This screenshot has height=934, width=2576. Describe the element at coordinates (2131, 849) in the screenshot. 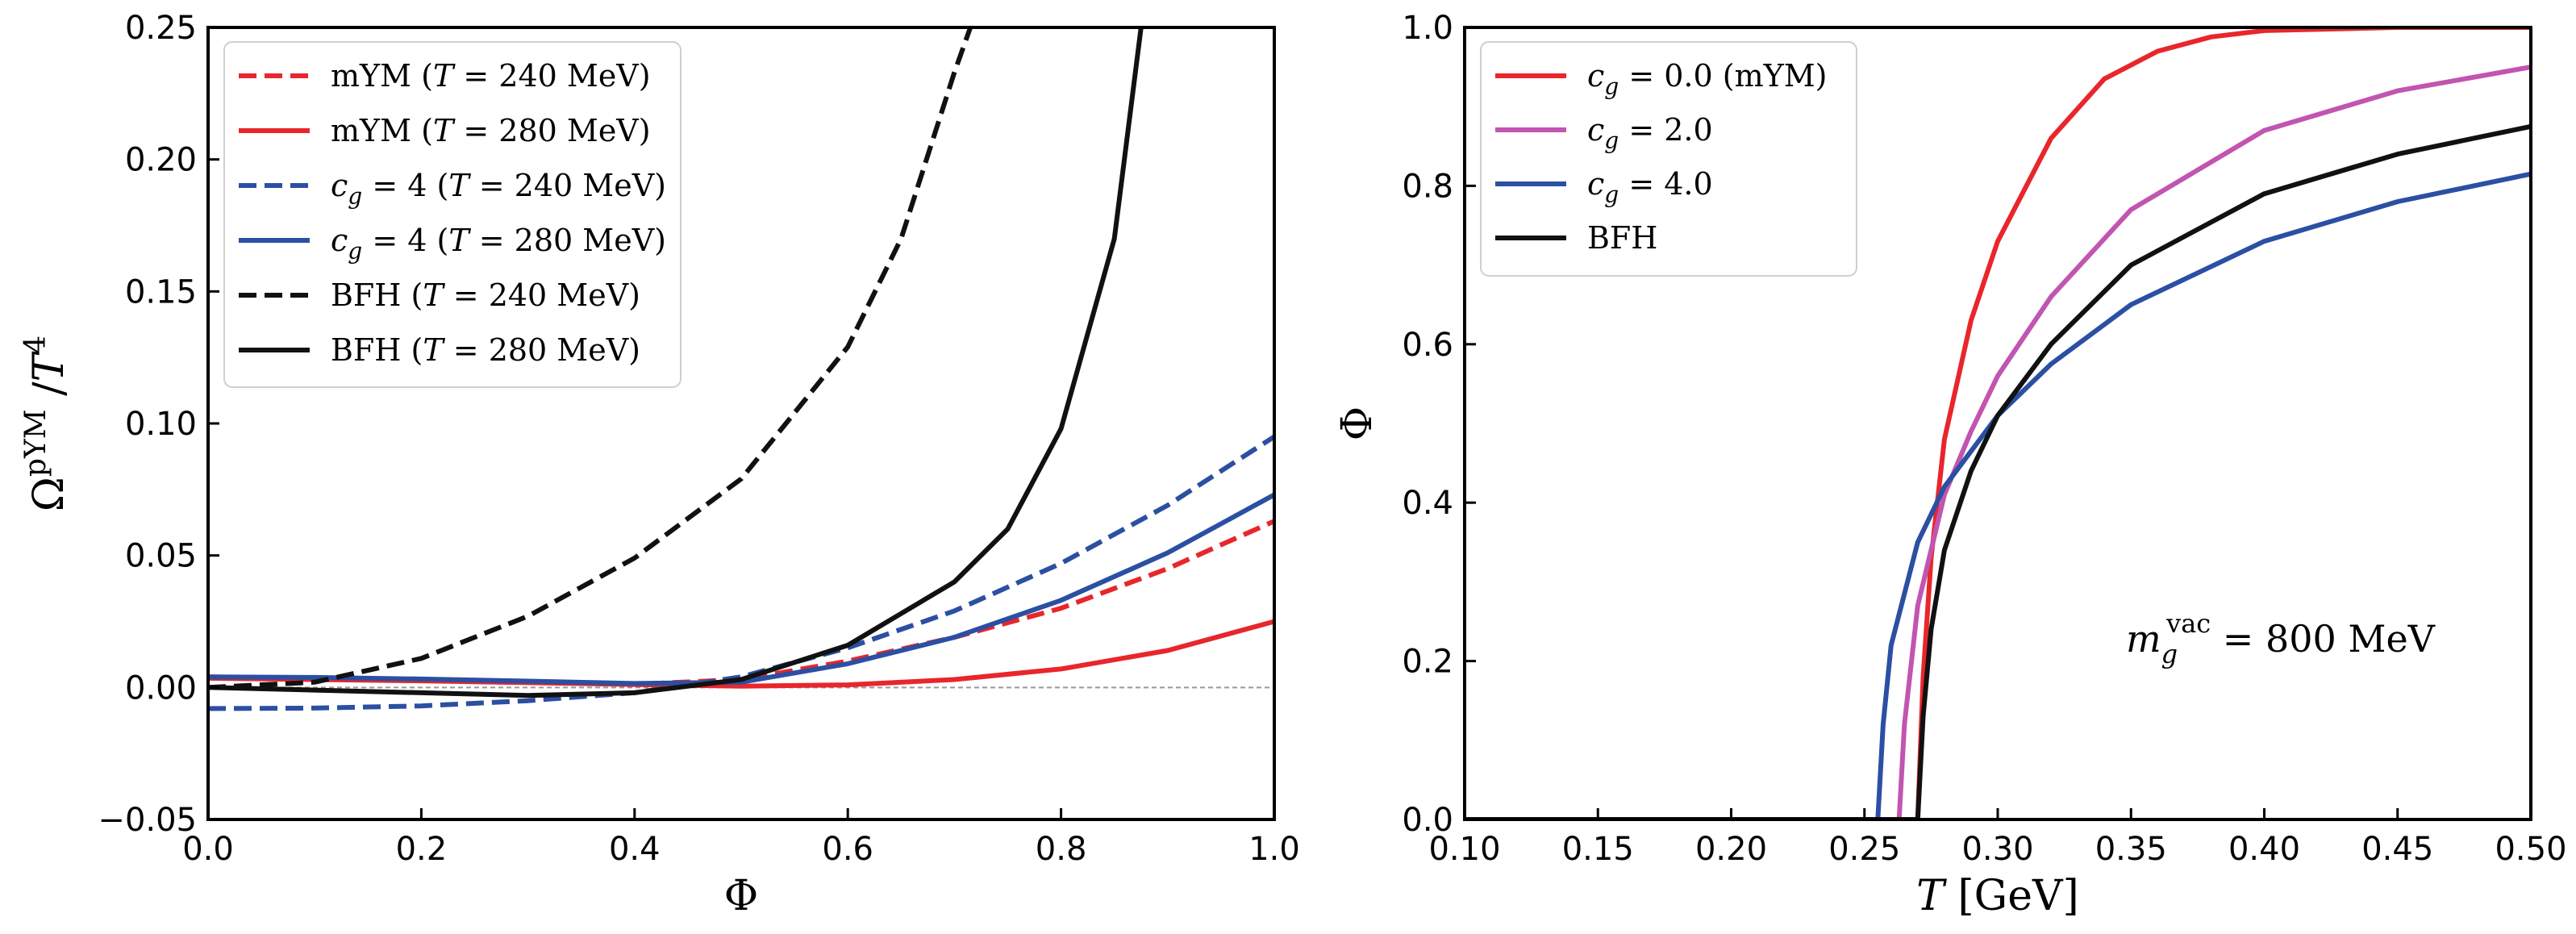

I see `x-tick-label: 0.35` at that location.